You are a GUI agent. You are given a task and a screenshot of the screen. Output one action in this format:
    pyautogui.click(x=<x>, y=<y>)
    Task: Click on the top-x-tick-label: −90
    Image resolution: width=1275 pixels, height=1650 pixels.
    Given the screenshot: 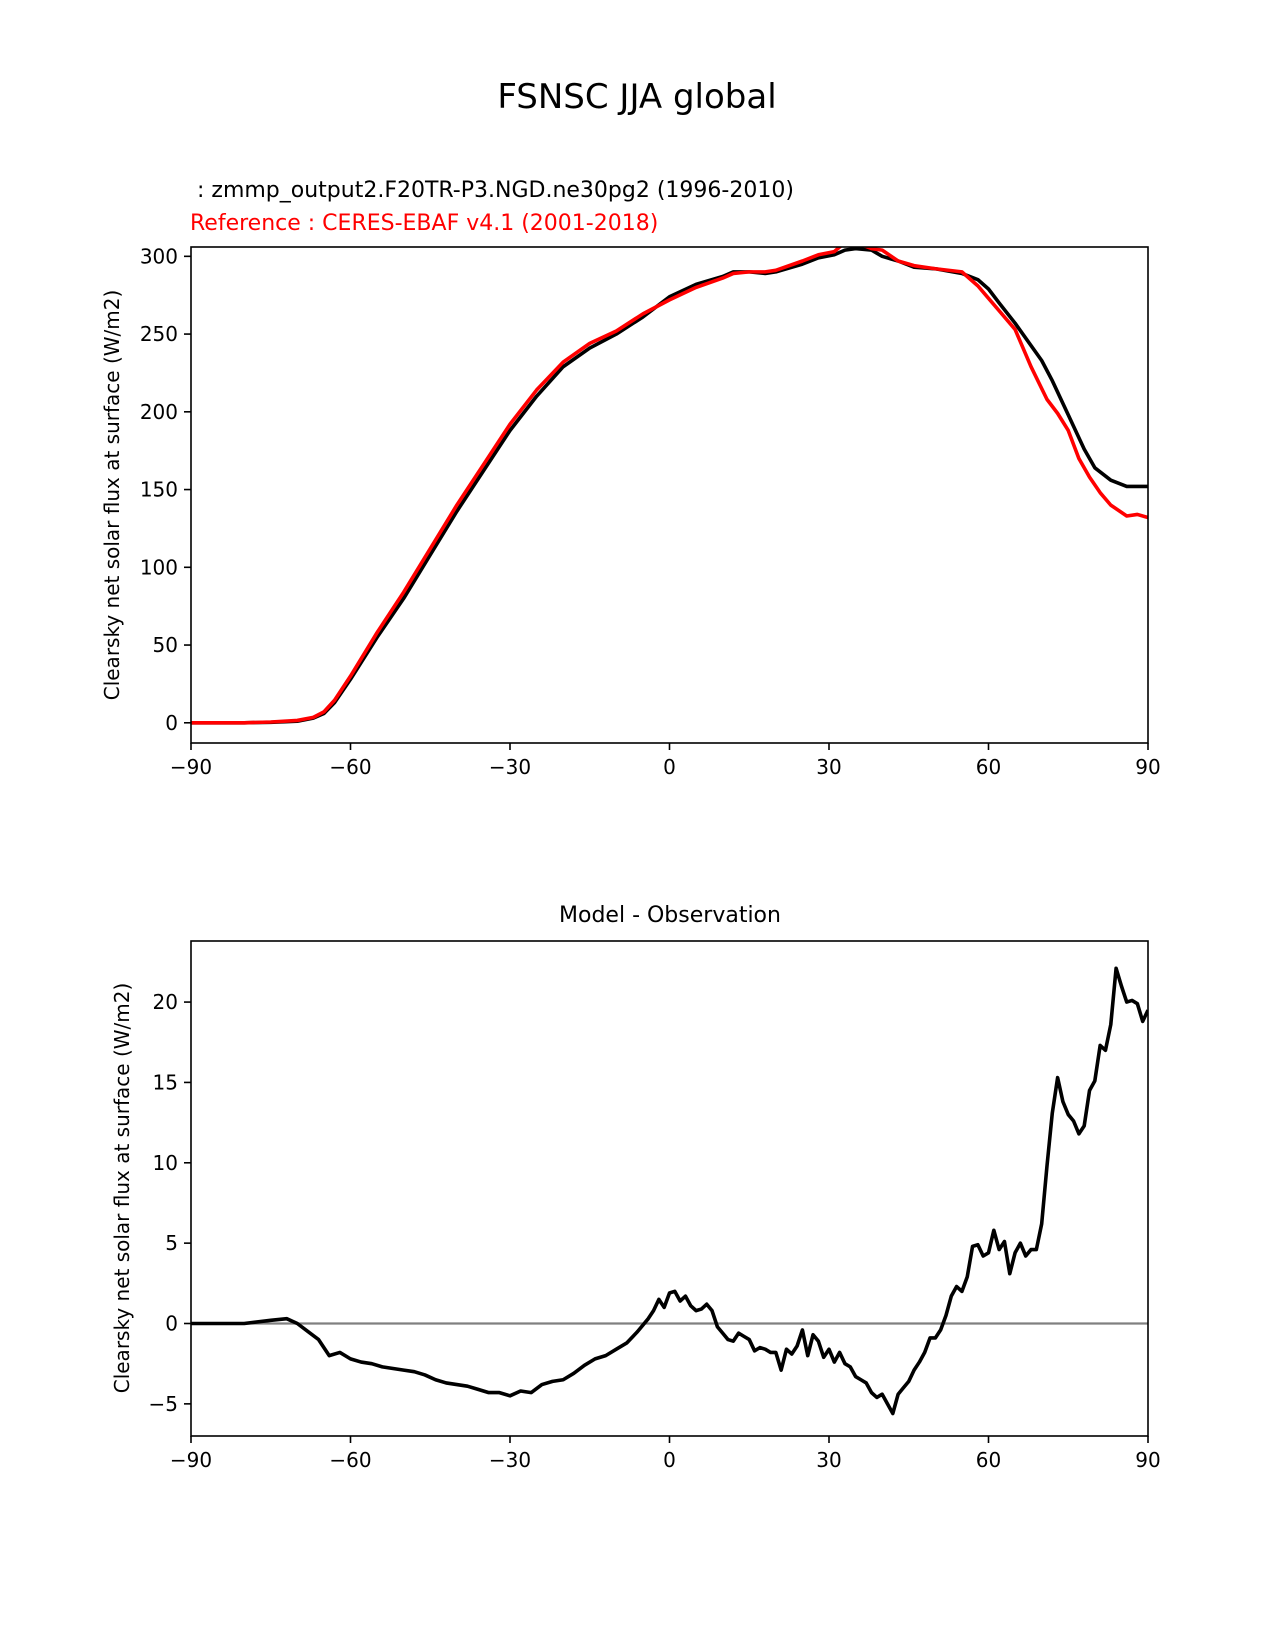 What is the action you would take?
    pyautogui.click(x=191, y=767)
    